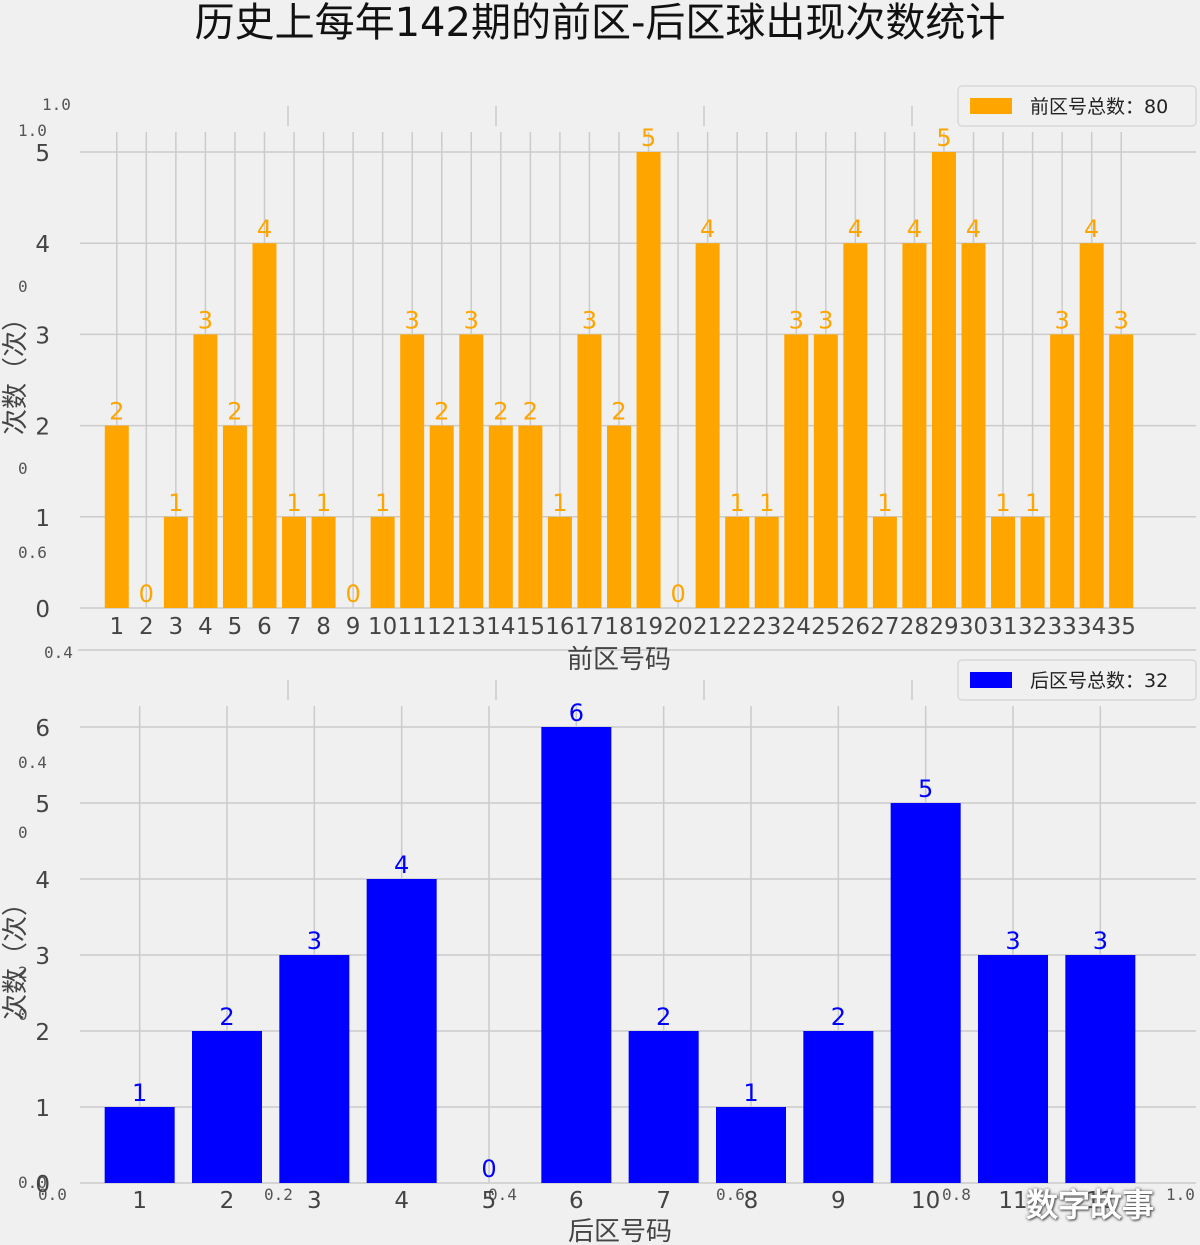 This screenshot has height=1245, width=1200. Describe the element at coordinates (530, 627) in the screenshot. I see `x-tick-label: 15` at that location.